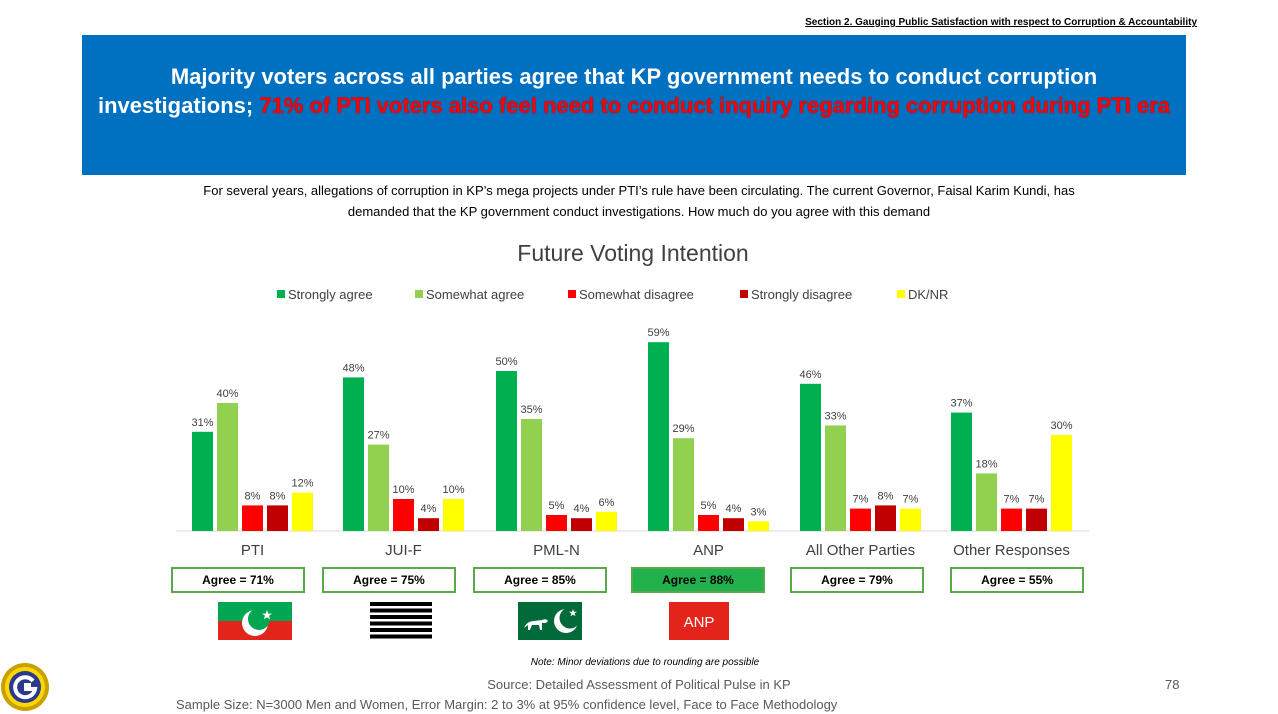 The height and width of the screenshot is (714, 1278). Describe the element at coordinates (910, 519) in the screenshot. I see `bar-all-other-parties-dk-nr` at that location.